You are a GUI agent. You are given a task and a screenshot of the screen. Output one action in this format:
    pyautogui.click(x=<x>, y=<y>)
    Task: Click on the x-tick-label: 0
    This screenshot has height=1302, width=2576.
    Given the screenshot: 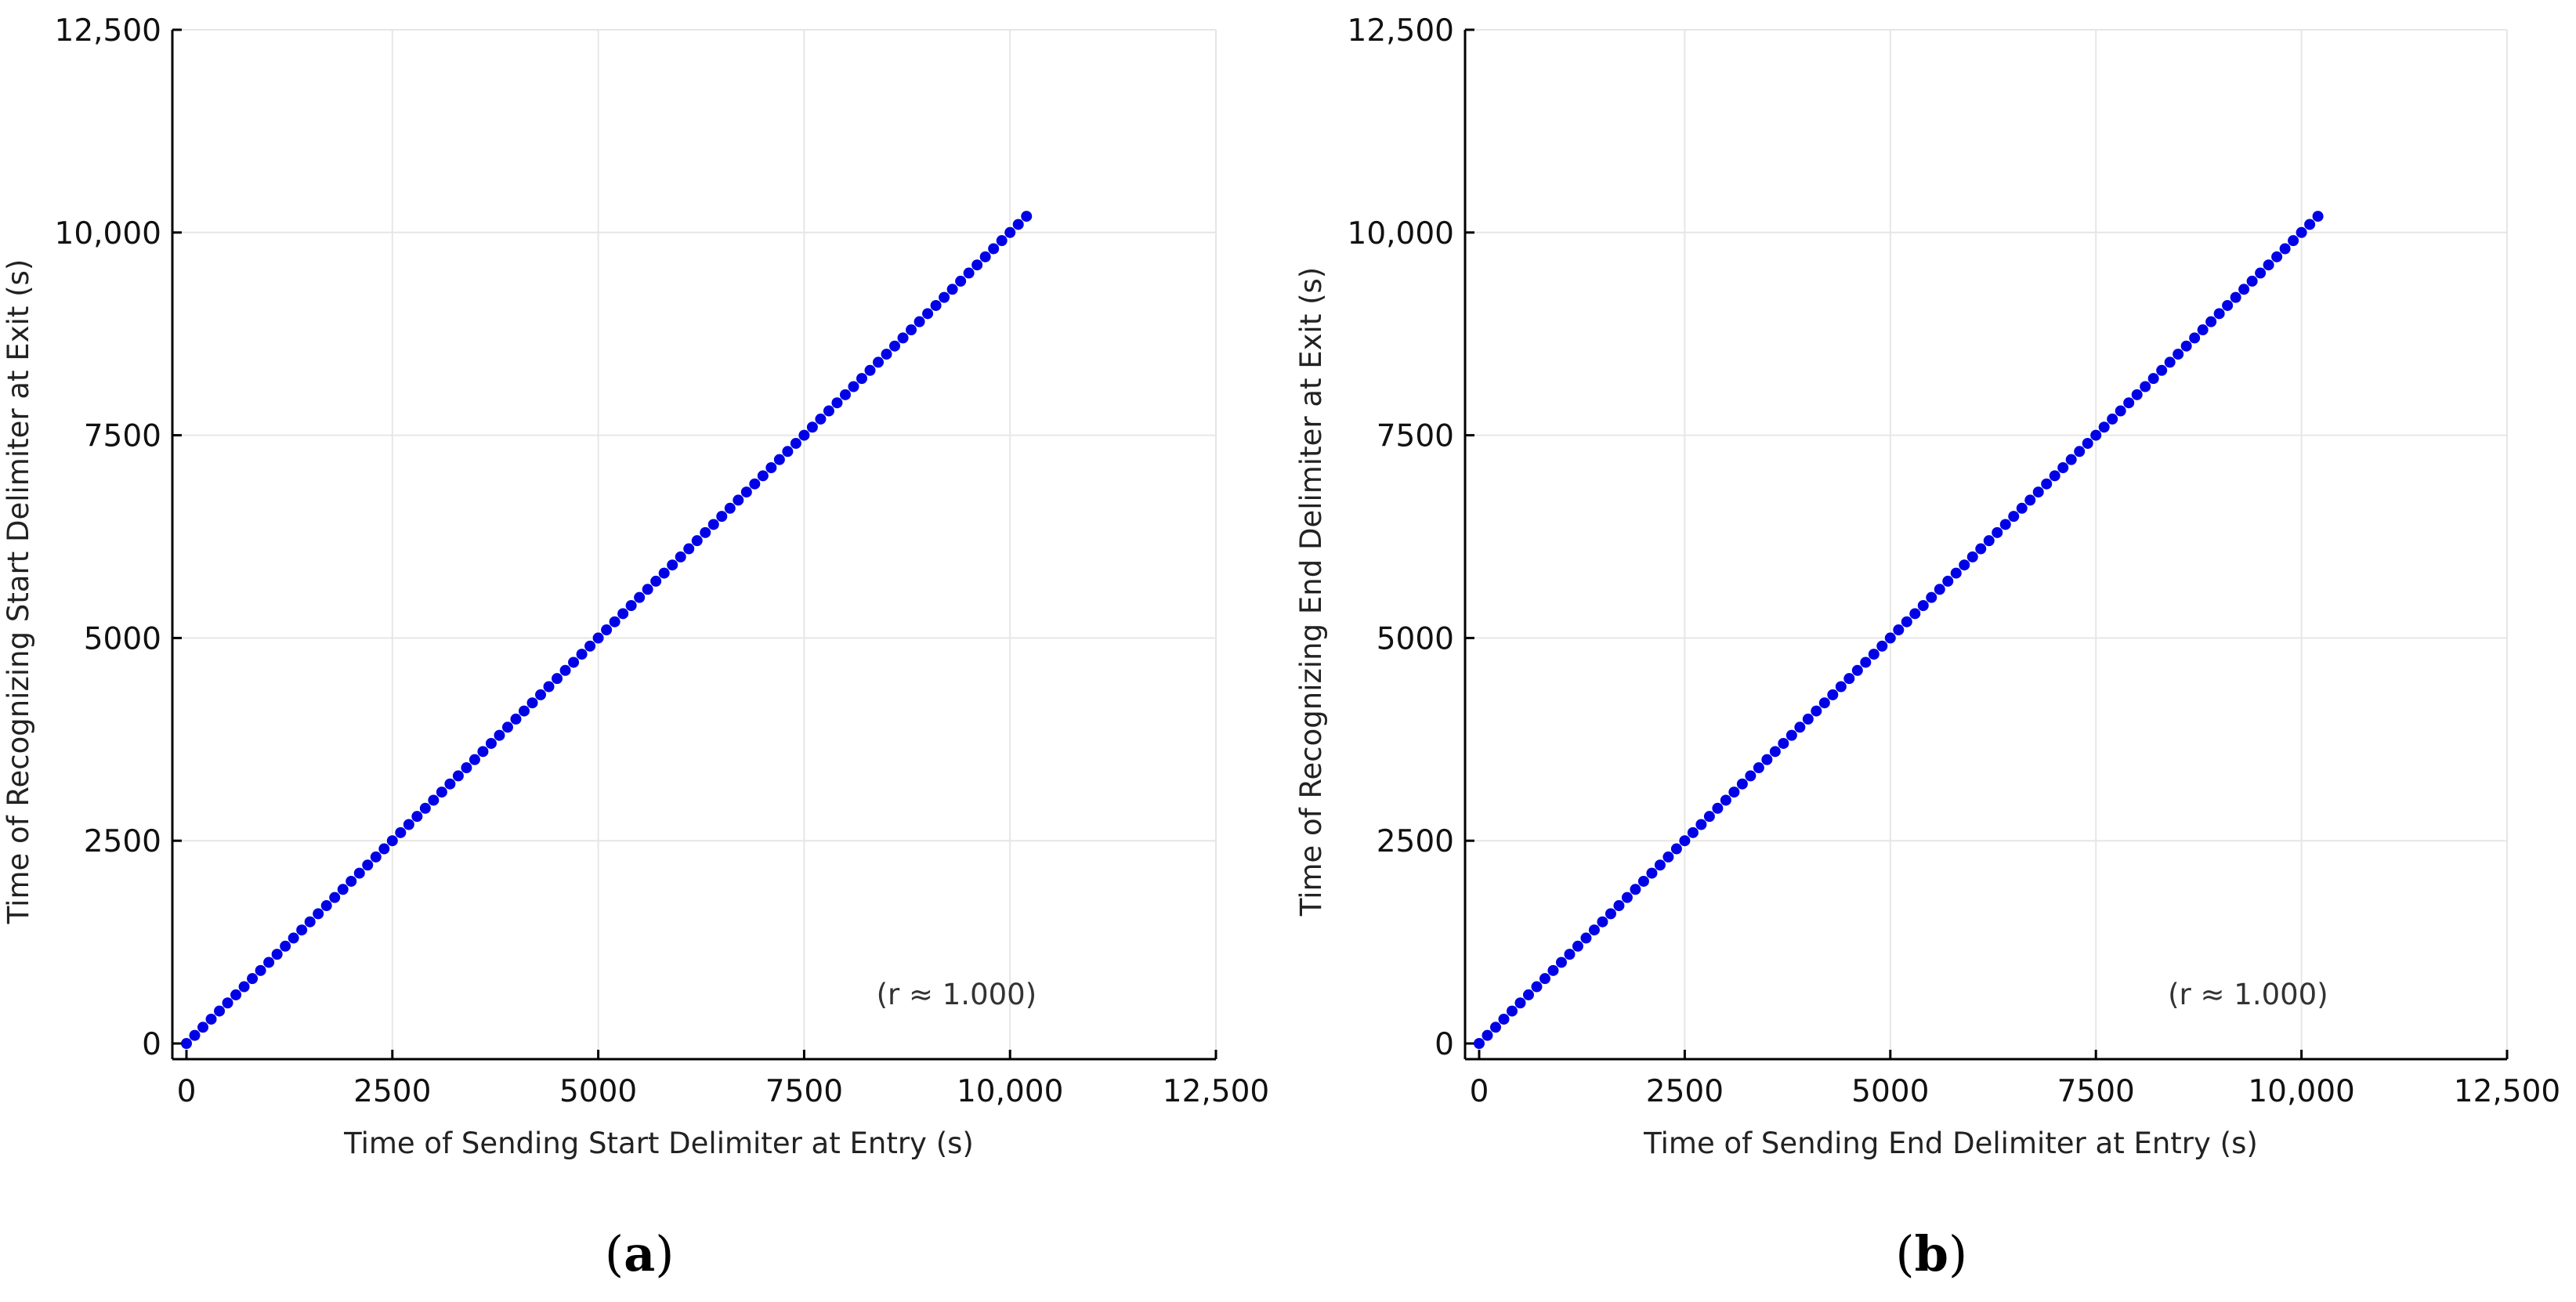 What is the action you would take?
    pyautogui.click(x=1479, y=1091)
    